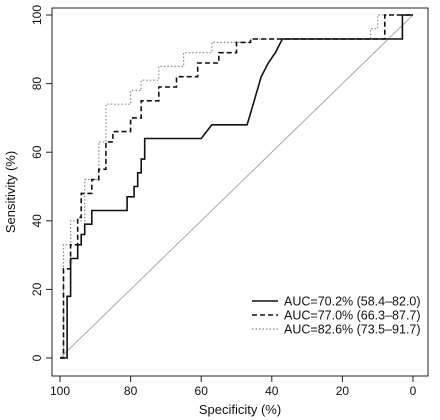  Describe the element at coordinates (10, 192) in the screenshot. I see `y-axis-label: Sensitivity (%)` at that location.